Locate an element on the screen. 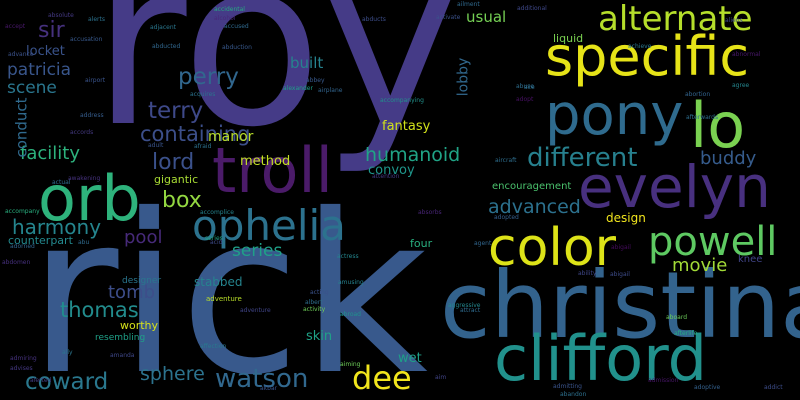 This screenshot has width=800, height=400. word: adjacent is located at coordinates (163, 27).